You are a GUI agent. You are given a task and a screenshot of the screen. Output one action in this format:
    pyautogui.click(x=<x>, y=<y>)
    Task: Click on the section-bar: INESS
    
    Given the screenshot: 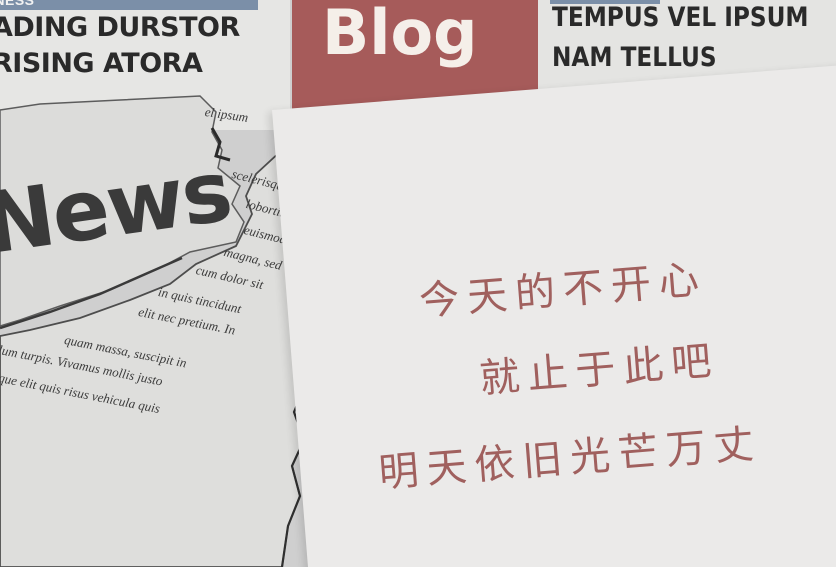 What is the action you would take?
    pyautogui.click(x=129, y=5)
    